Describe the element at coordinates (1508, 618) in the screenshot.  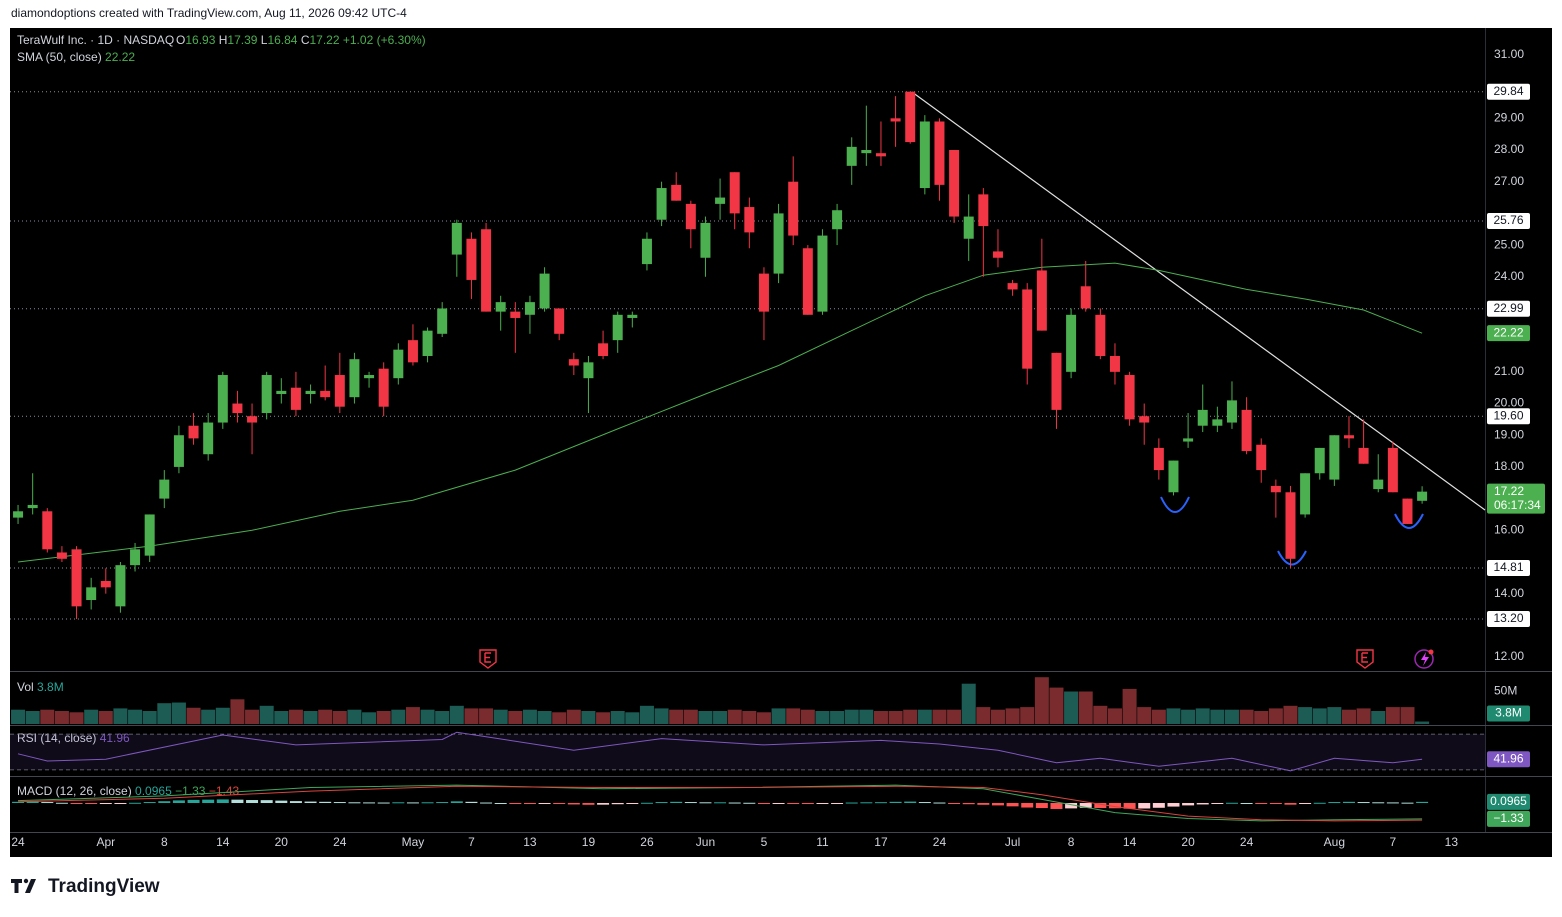
I see `price-label: 13.20` at that location.